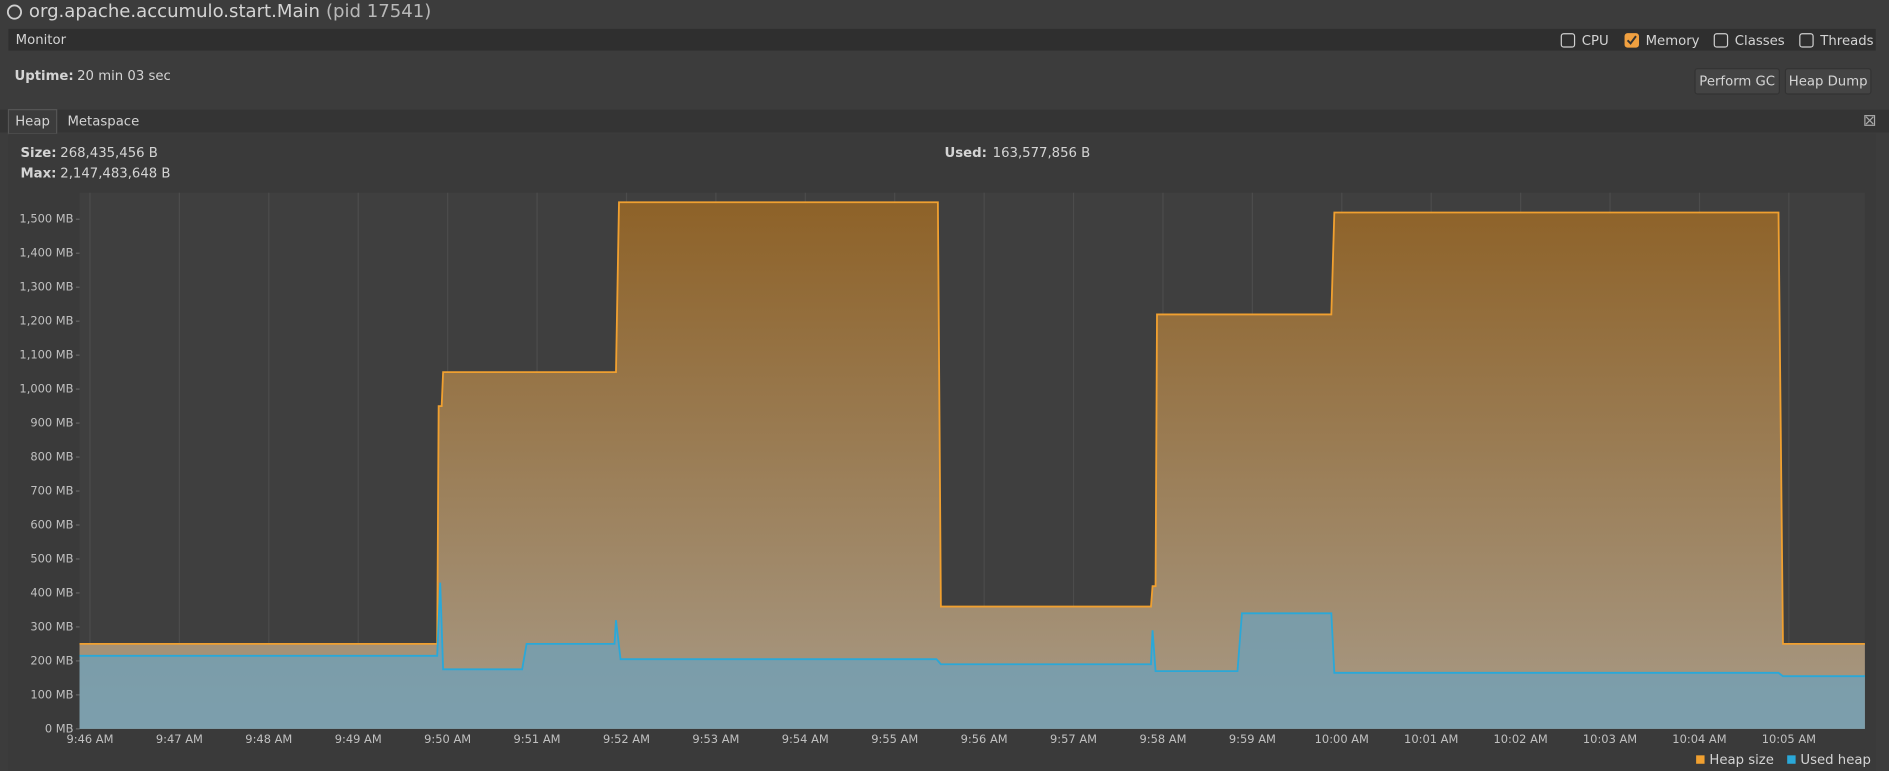 The width and height of the screenshot is (1889, 771). I want to click on legend-label: Heap size, so click(1741, 760).